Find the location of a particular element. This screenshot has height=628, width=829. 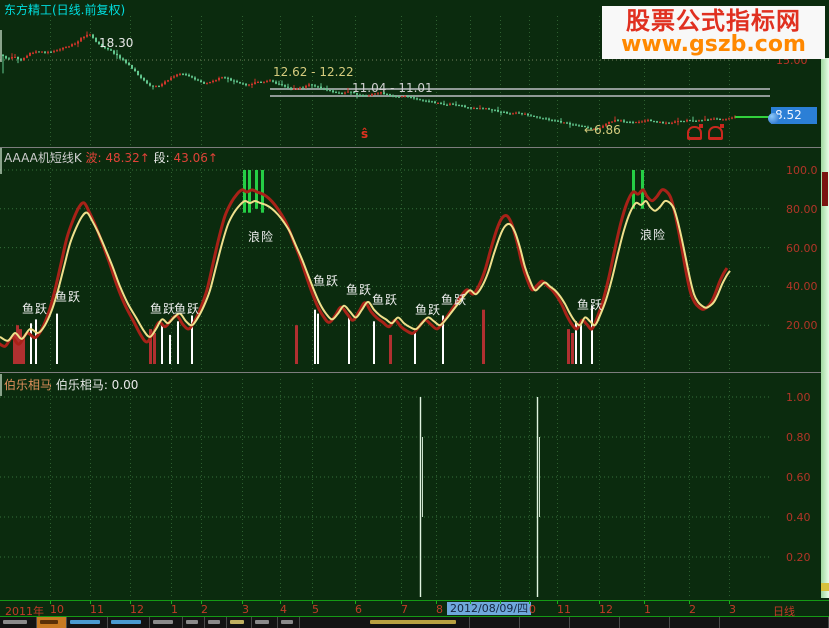

scrollbar-thumb is located at coordinates (825, 189).